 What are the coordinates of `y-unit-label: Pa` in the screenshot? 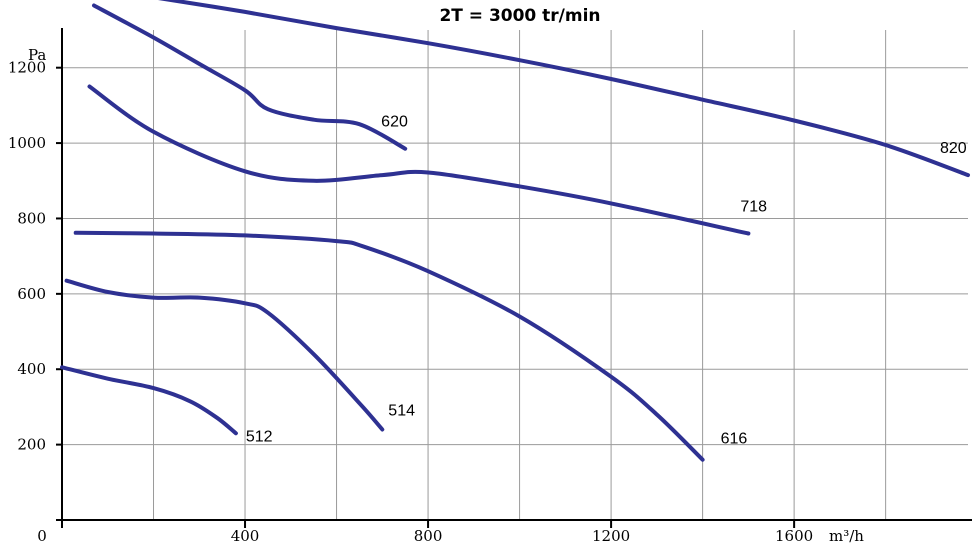 It's located at (37, 55).